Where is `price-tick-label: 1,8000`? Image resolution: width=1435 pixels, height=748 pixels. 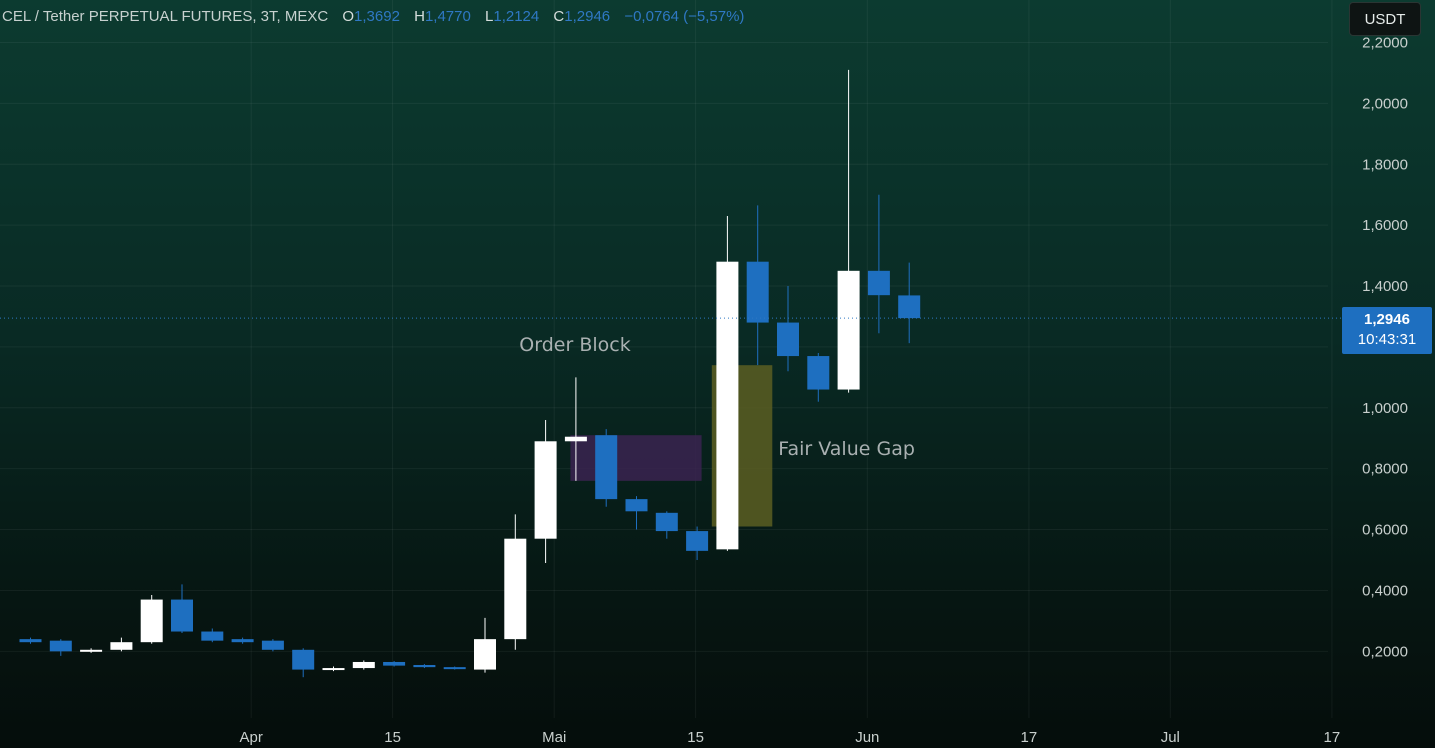 price-tick-label: 1,8000 is located at coordinates (1385, 164).